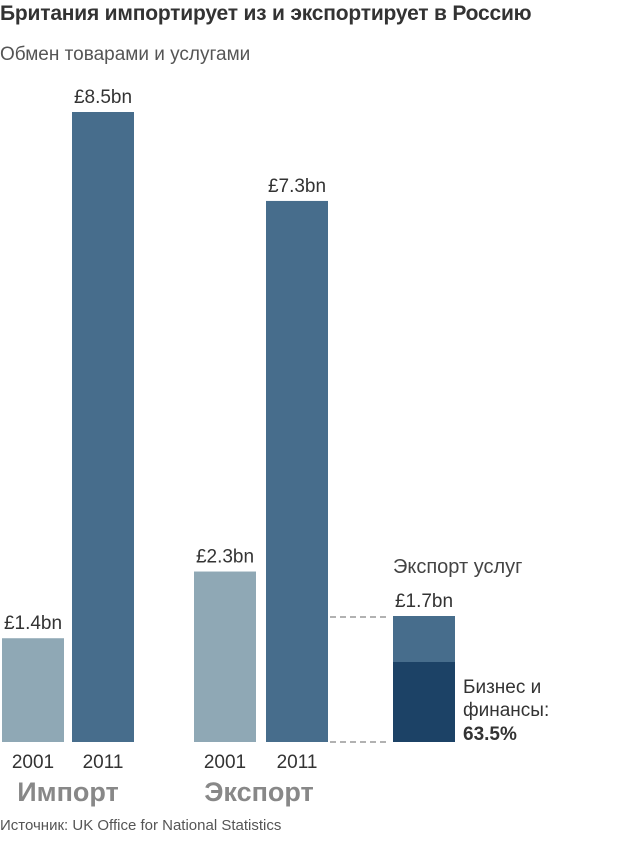 Image resolution: width=640 pixels, height=841 pixels. Describe the element at coordinates (33, 623) in the screenshot. I see `value-label-import-2001: £1.4bn` at that location.